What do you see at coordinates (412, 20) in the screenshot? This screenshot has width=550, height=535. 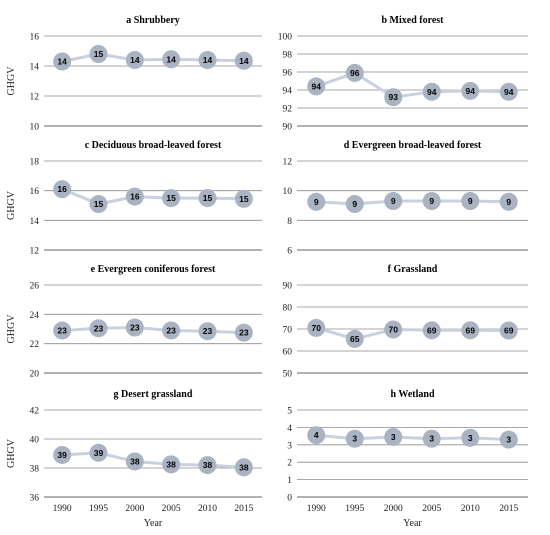 I see `chart-1-title: b Mixed forest` at bounding box center [412, 20].